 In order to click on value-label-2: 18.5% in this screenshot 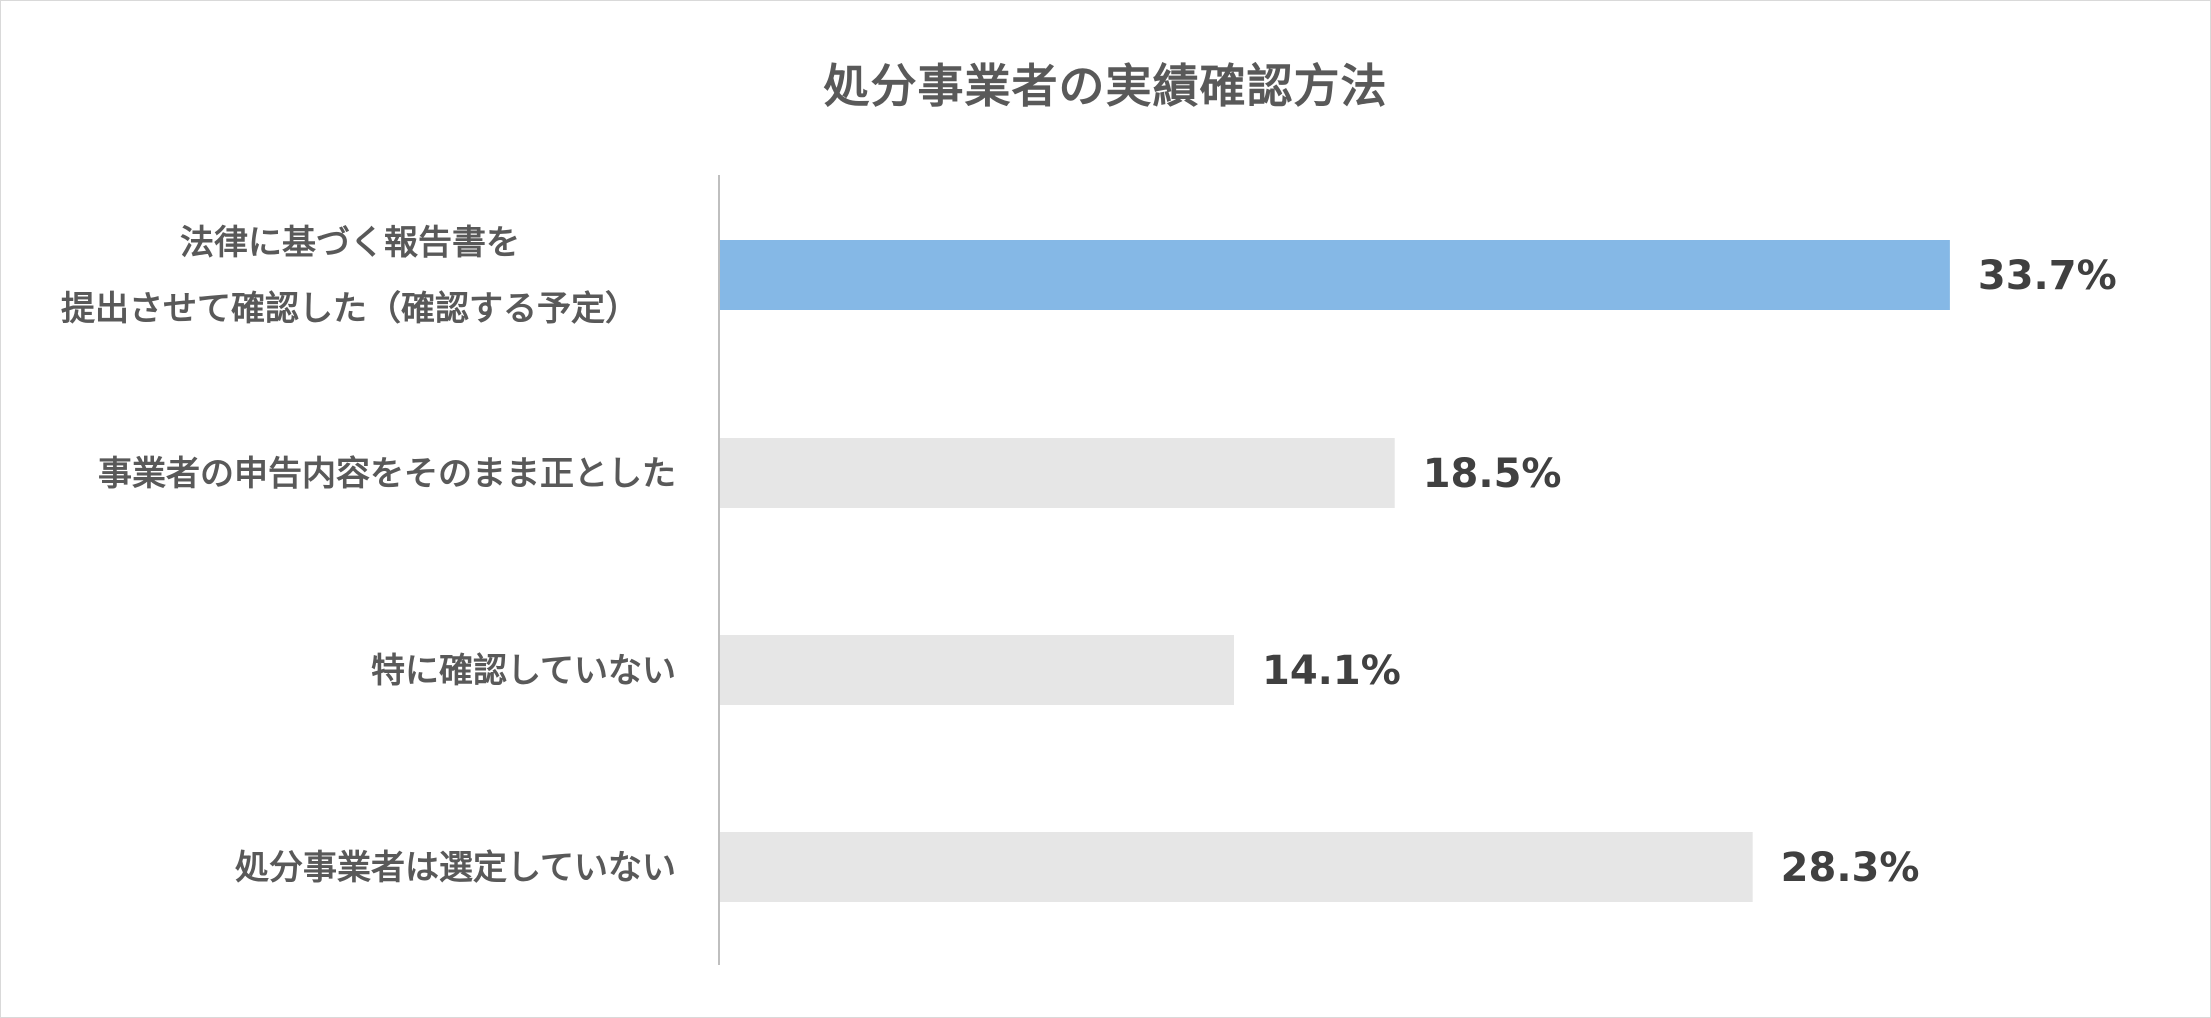, I will do `click(1492, 474)`.